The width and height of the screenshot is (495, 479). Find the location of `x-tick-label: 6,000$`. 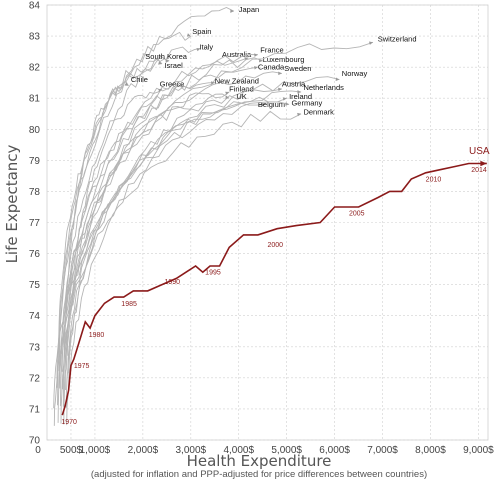

x-tick-label: 6,000$ is located at coordinates (334, 450).